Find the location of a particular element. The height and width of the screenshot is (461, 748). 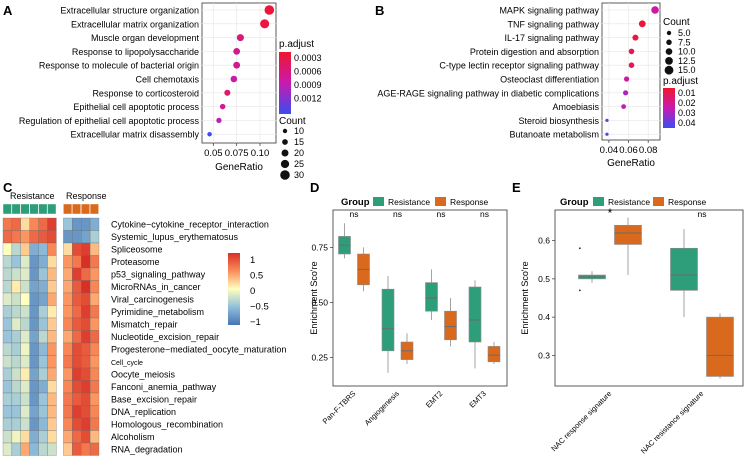

color-scale-tick: 1 is located at coordinates (252, 260).